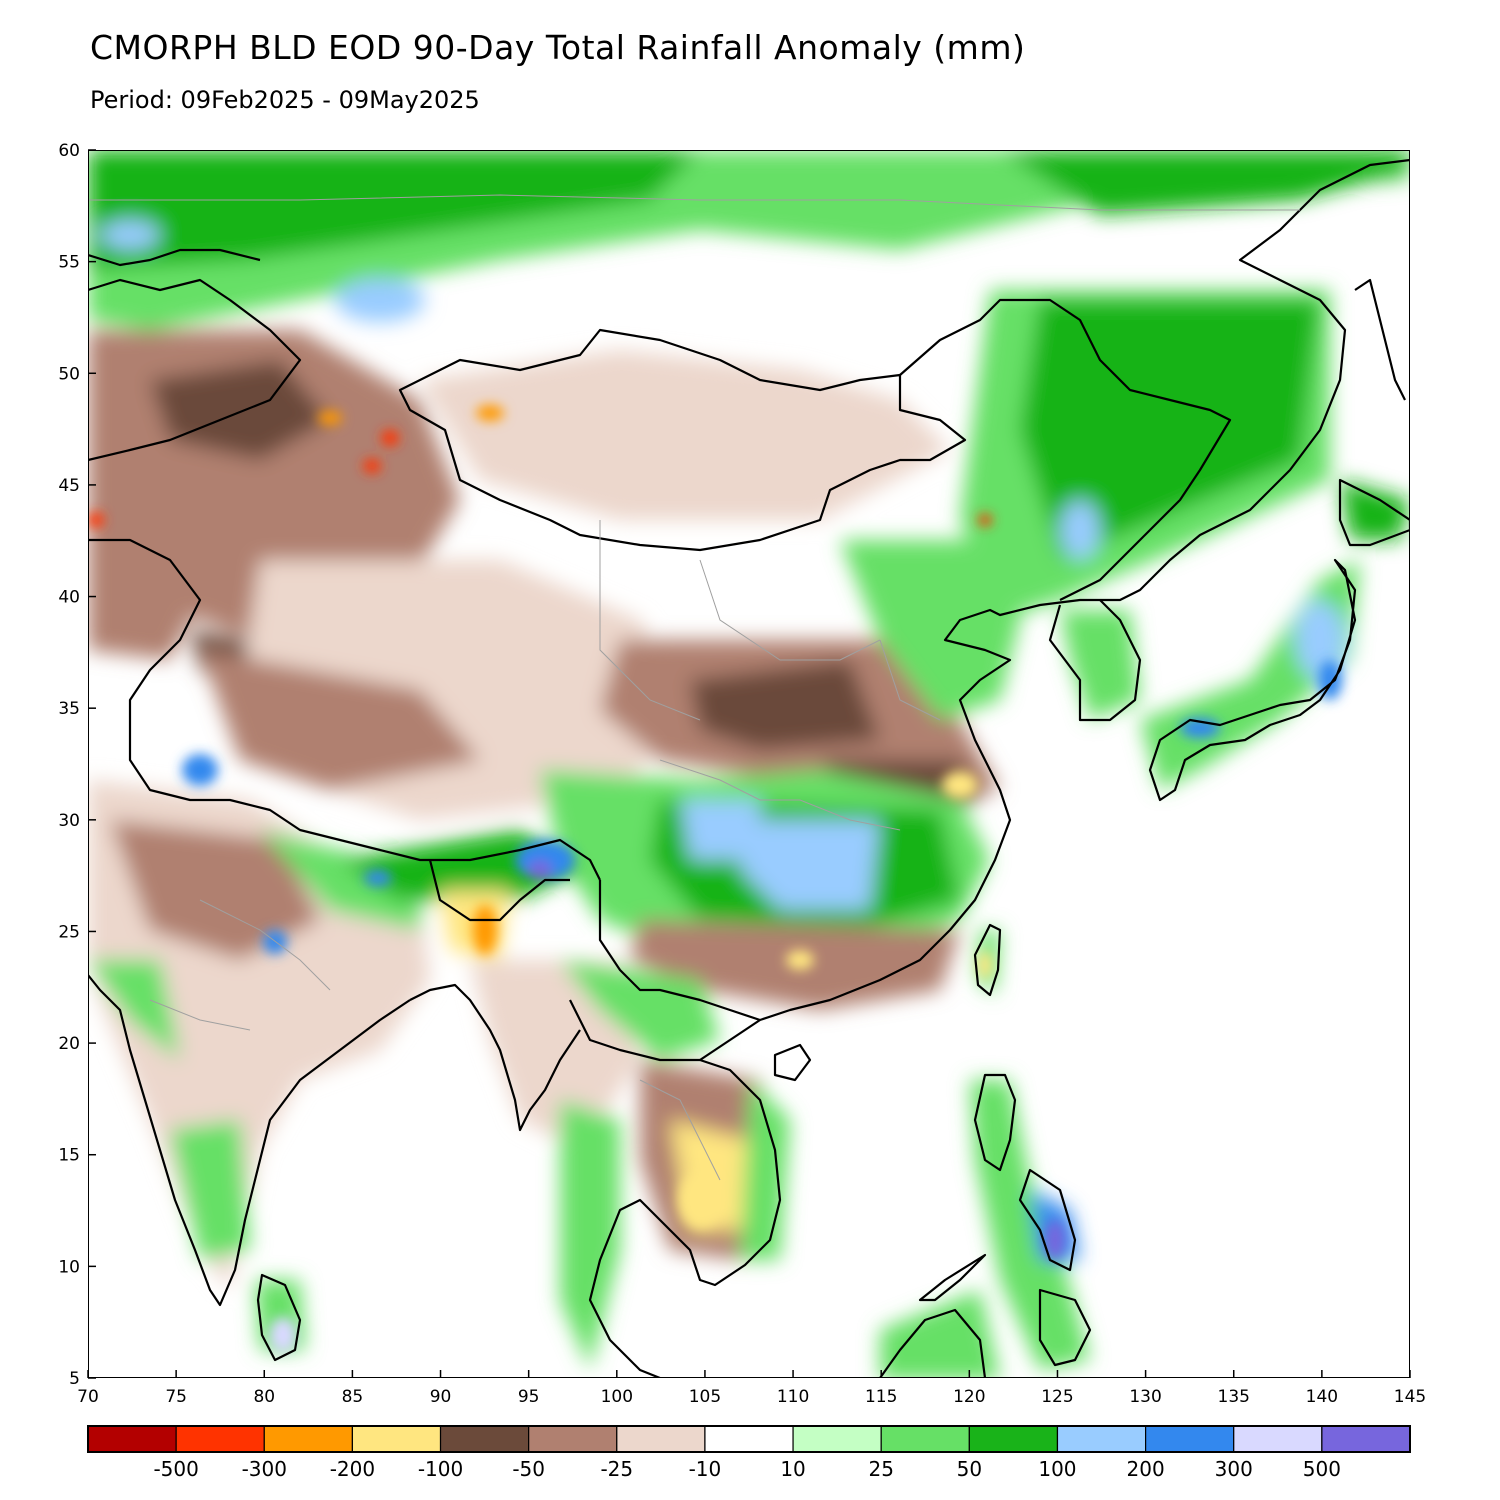 This screenshot has width=1500, height=1500. What do you see at coordinates (1057, 1397) in the screenshot?
I see `x-tick-label: 125` at bounding box center [1057, 1397].